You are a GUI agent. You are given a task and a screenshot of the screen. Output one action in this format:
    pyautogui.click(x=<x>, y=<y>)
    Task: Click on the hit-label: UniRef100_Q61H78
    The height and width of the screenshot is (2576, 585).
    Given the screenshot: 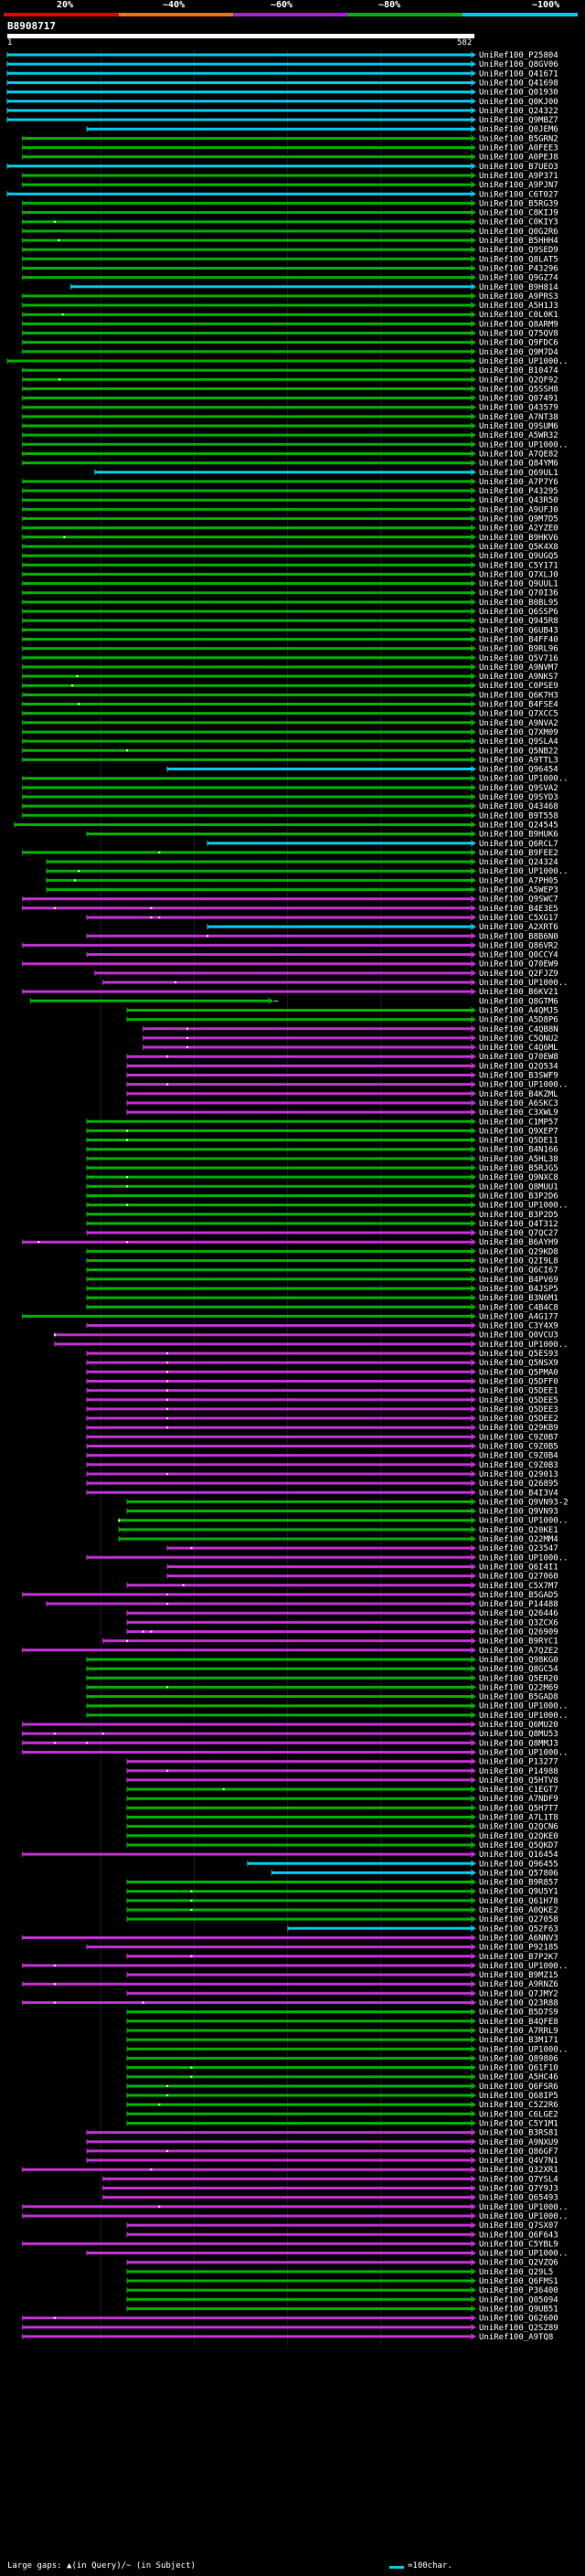 What is the action you would take?
    pyautogui.click(x=518, y=1901)
    